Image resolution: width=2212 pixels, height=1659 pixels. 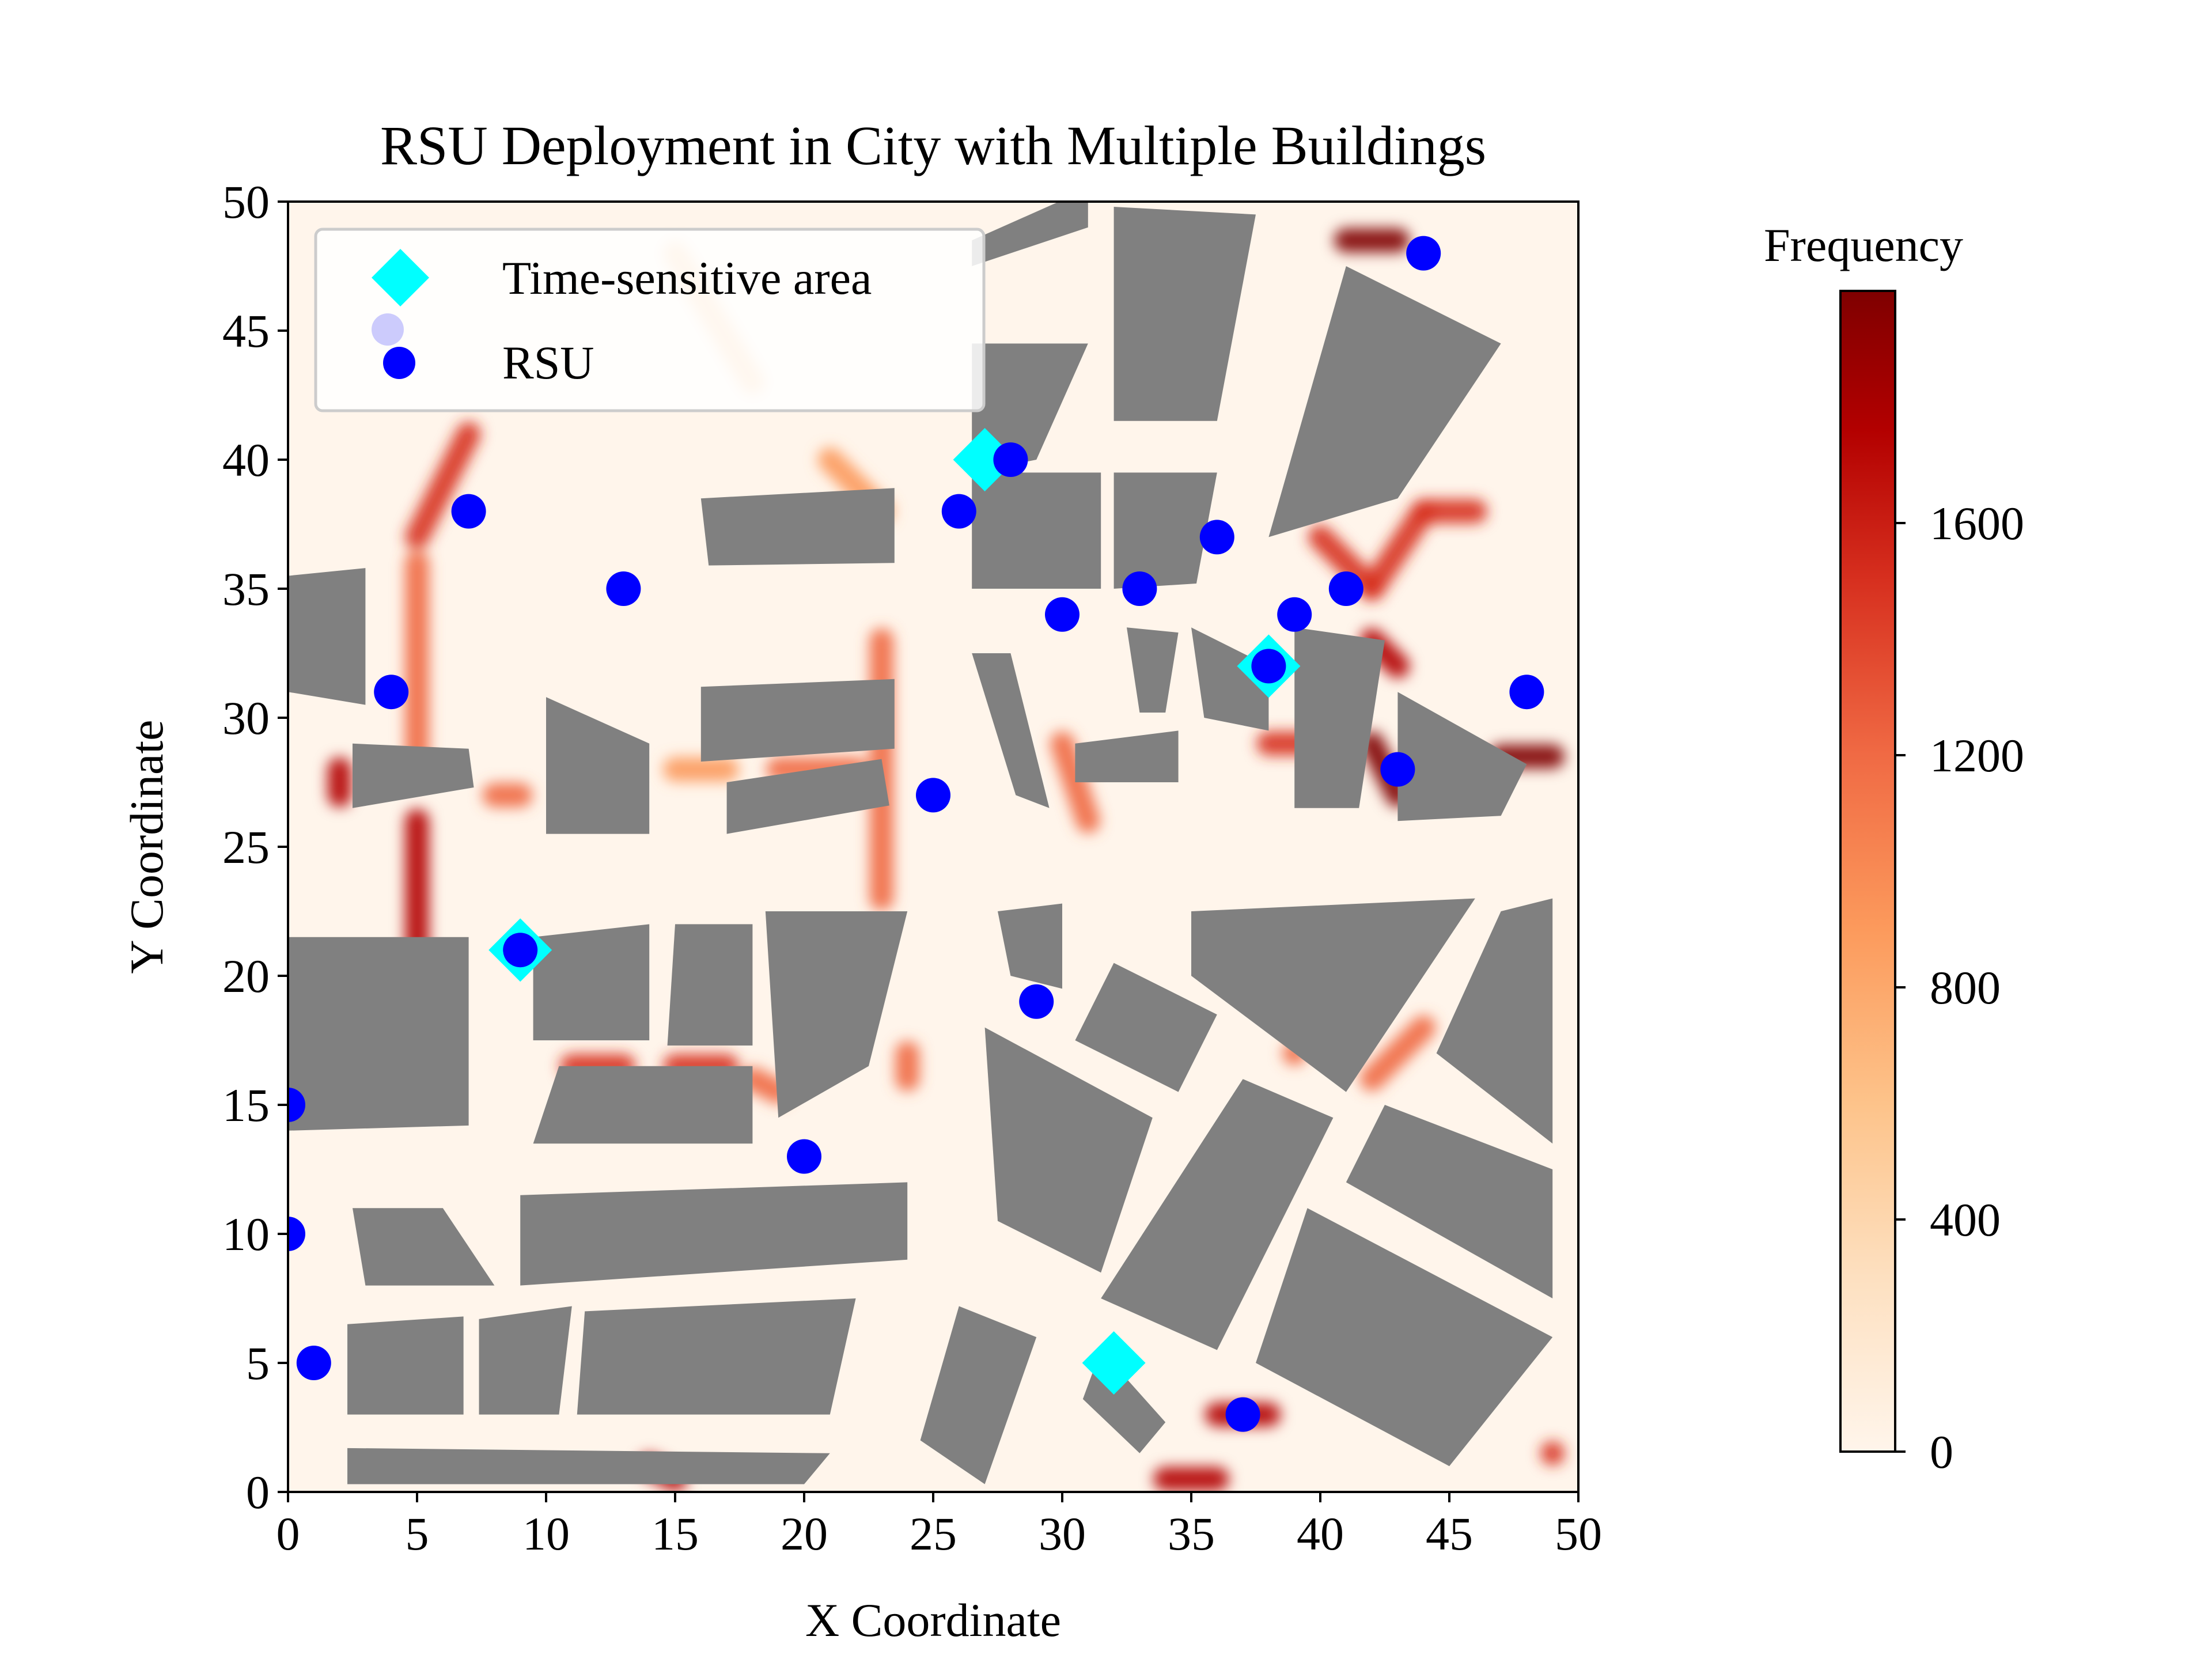 What do you see at coordinates (687, 278) in the screenshot?
I see `legend-label-time-sensitive-area: Time-sensitive area` at bounding box center [687, 278].